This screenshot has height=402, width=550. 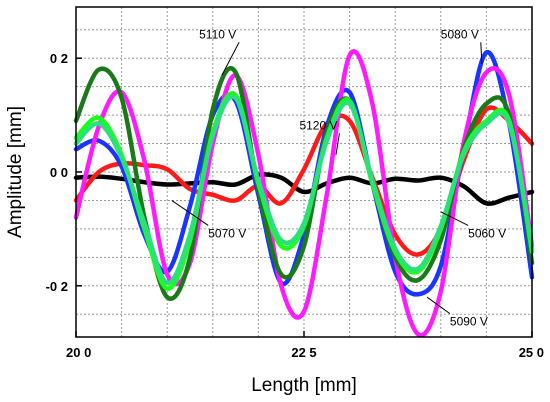 I want to click on y-tick-label: 0 2, so click(x=59, y=58).